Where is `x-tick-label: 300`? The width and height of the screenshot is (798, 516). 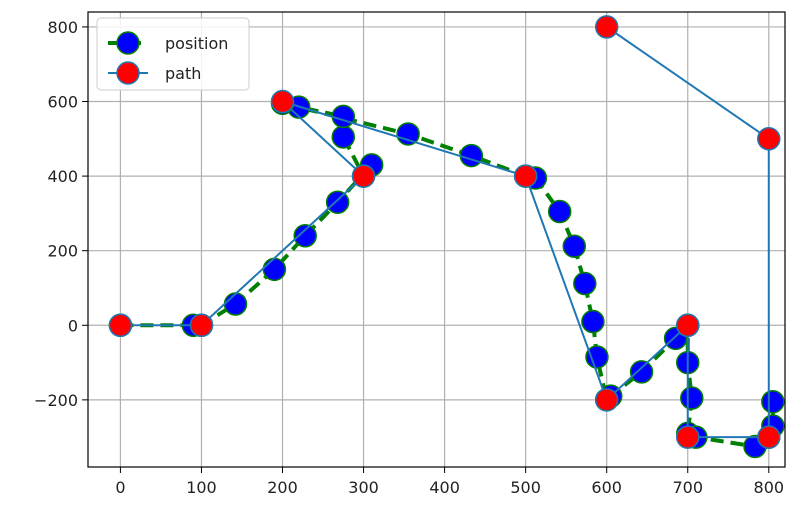
x-tick-label: 300 is located at coordinates (363, 487).